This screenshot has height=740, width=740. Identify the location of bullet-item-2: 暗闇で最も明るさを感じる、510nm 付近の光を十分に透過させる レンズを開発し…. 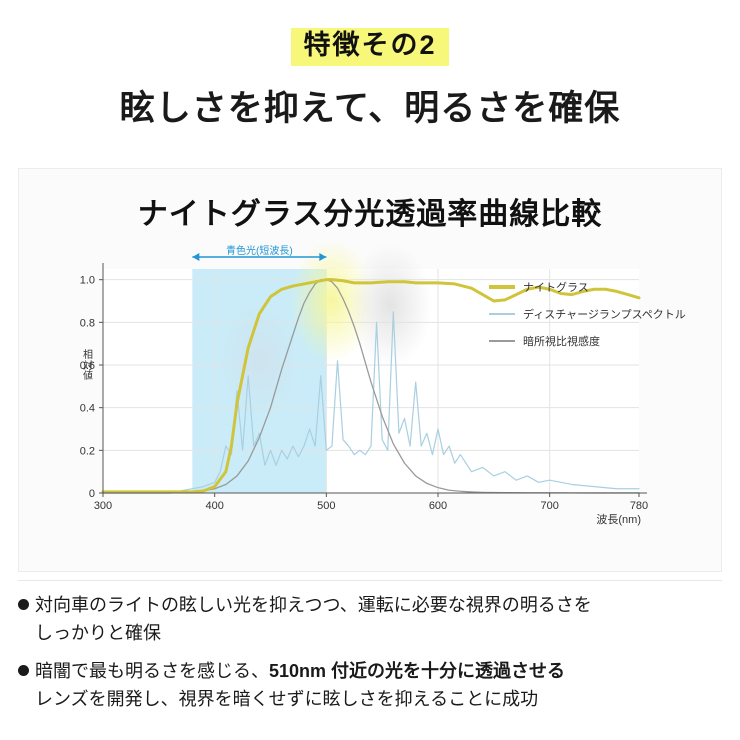
(370, 686).